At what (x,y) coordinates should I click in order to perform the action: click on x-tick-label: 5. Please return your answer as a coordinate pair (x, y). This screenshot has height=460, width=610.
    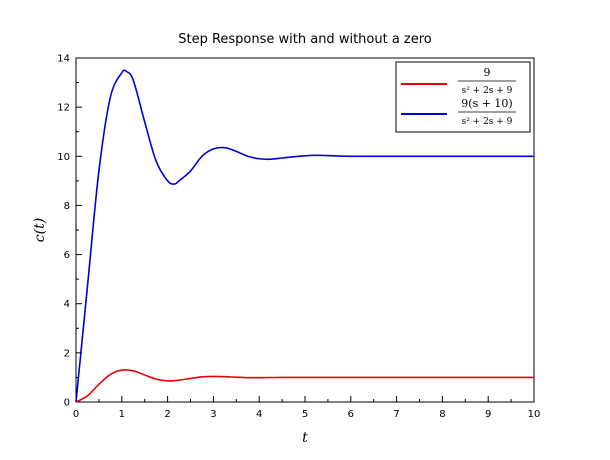
    Looking at the image, I should click on (305, 414).